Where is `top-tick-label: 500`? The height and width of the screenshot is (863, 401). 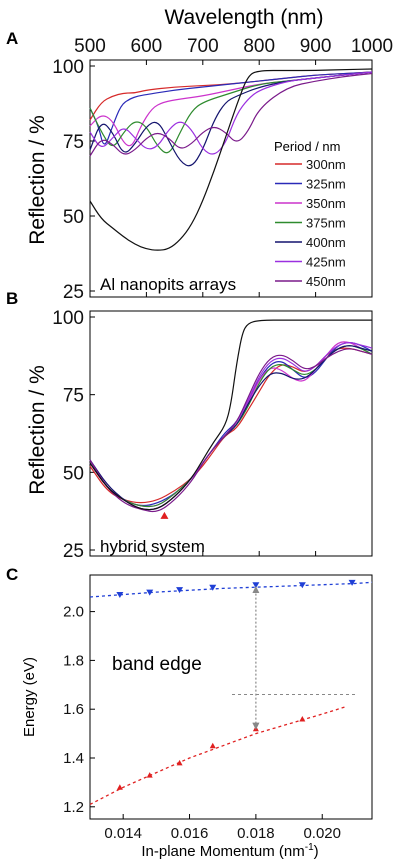
top-tick-label: 500 is located at coordinates (90, 46).